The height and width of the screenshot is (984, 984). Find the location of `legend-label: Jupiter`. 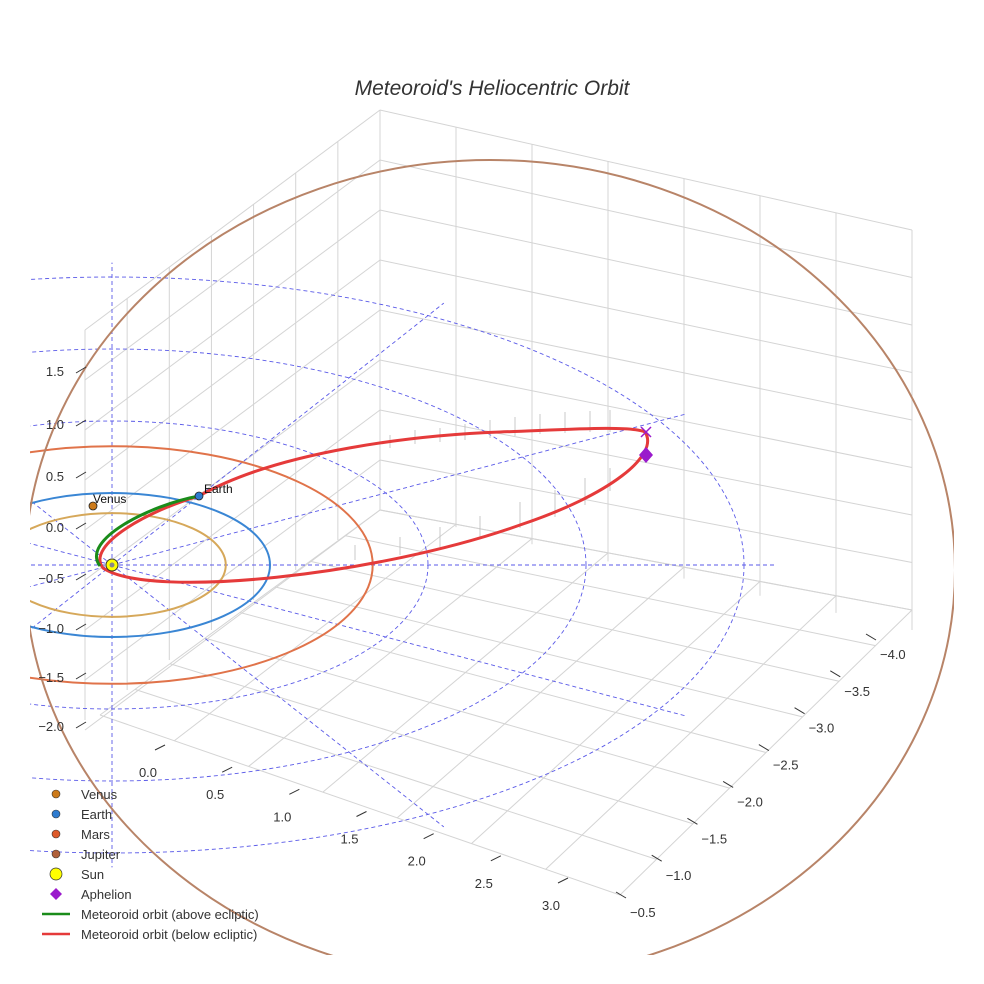

legend-label: Jupiter is located at coordinates (101, 854).